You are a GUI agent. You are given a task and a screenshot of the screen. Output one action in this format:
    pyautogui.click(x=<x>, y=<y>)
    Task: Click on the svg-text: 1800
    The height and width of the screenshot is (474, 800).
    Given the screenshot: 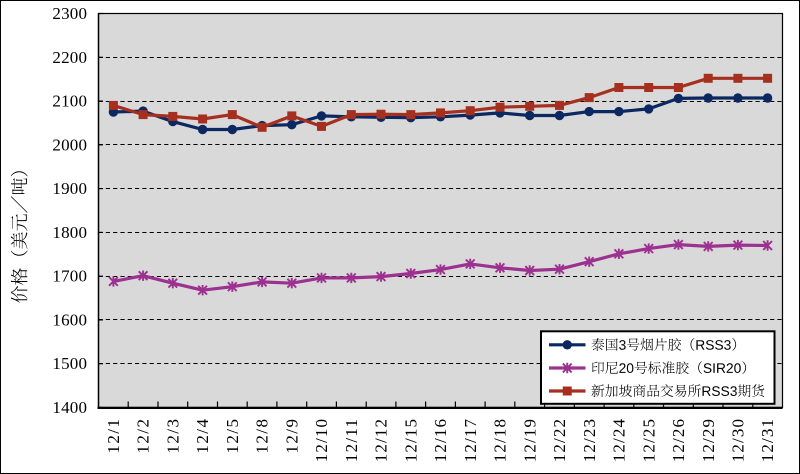 What is the action you would take?
    pyautogui.click(x=69, y=232)
    